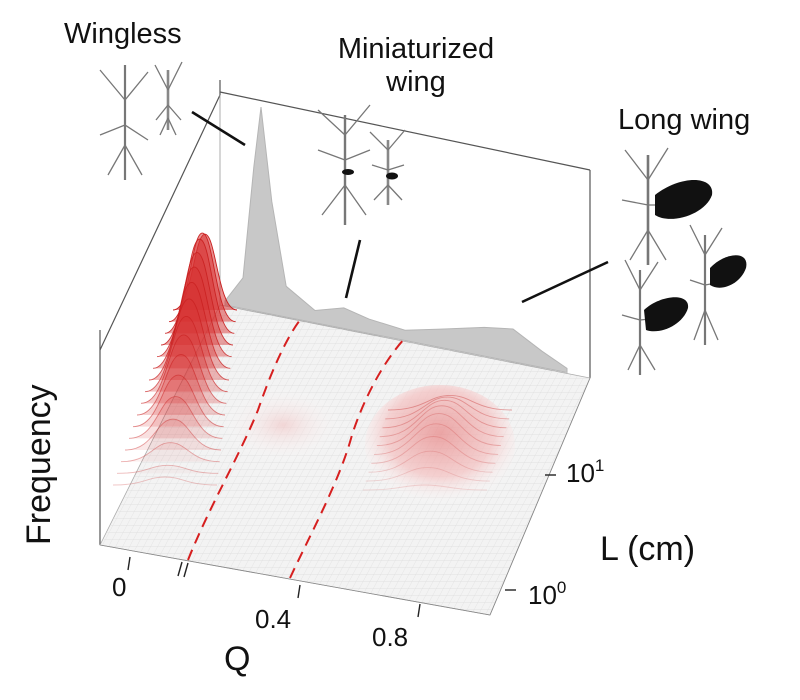 This screenshot has width=800, height=700. Describe the element at coordinates (123, 34) in the screenshot. I see `wingless-label: Wingless` at that location.